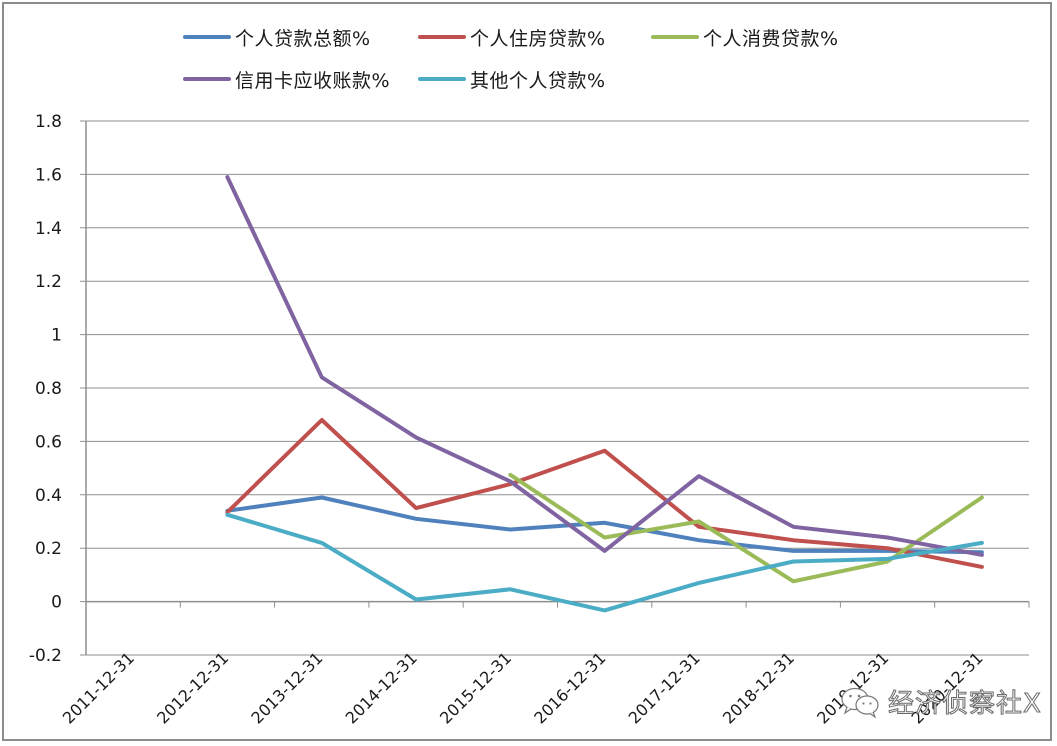 The image size is (1057, 746). I want to click on legend-item-credit-card: 信用卡应收账款%, so click(287, 79).